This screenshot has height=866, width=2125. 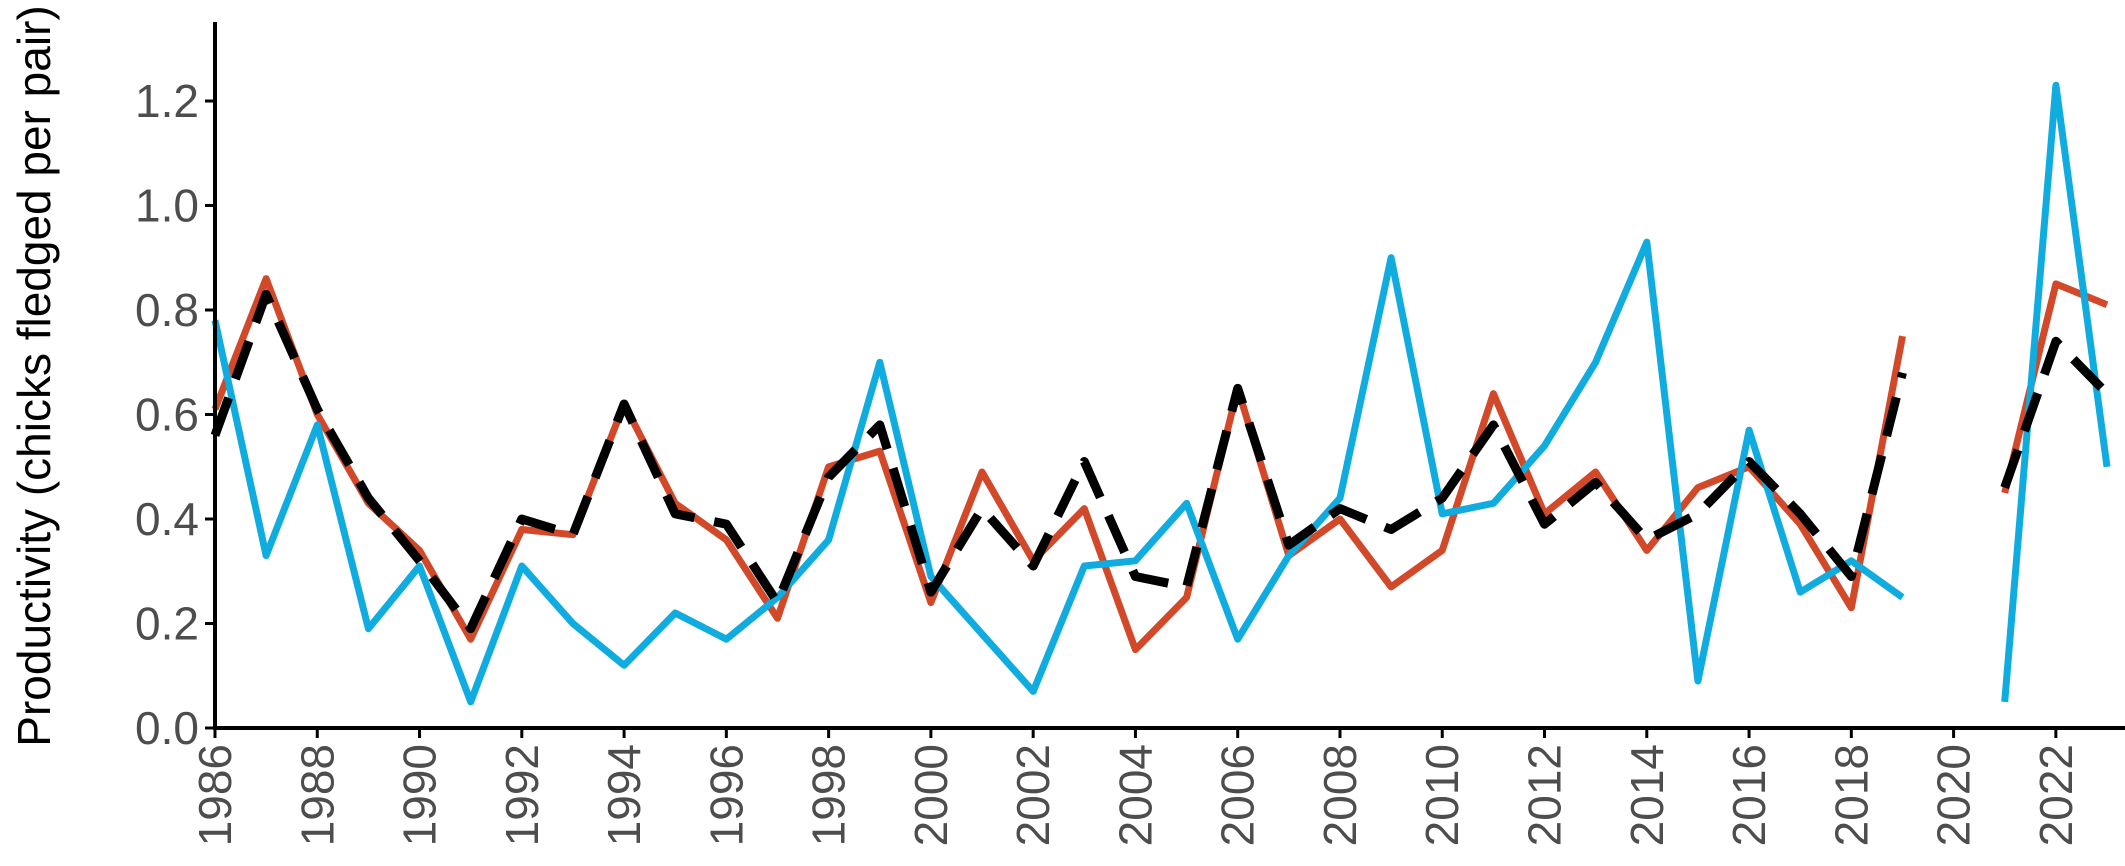 I want to click on x-tick-label: 2016, so click(x=1749, y=795).